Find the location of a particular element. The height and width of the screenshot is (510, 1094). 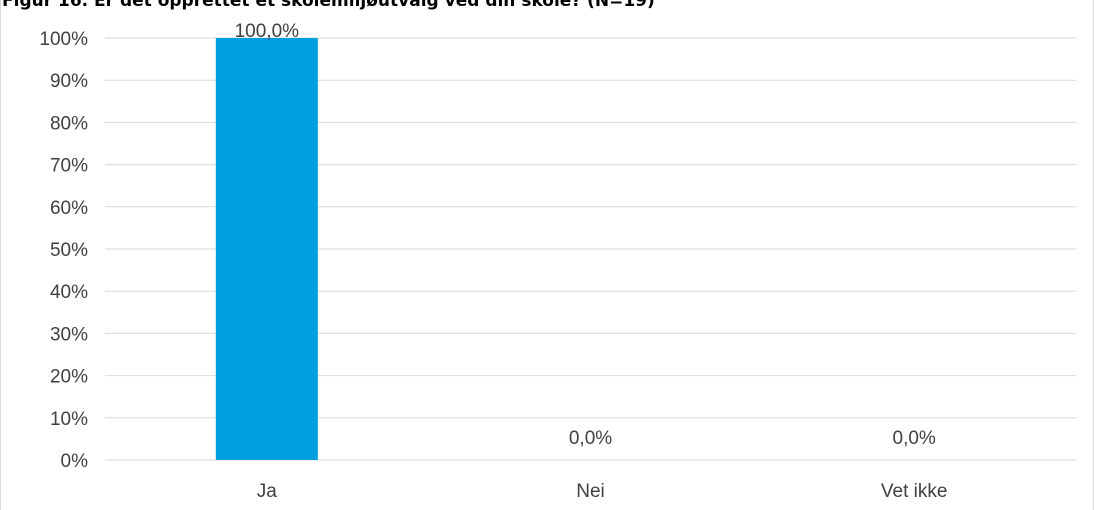

x-tick-label: Vet ikke is located at coordinates (914, 491).